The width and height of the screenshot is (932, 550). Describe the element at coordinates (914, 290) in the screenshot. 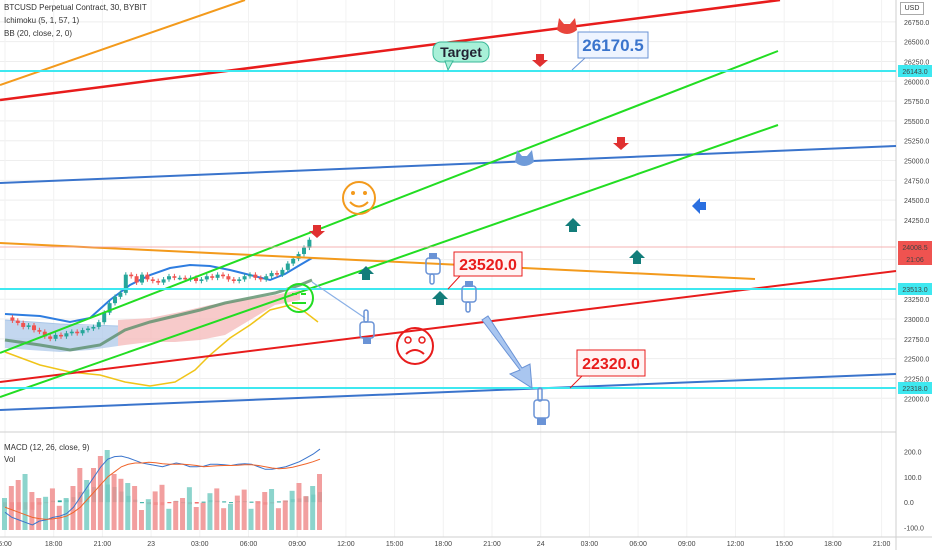

I see `price-tag-mid-text: 23513.0` at that location.